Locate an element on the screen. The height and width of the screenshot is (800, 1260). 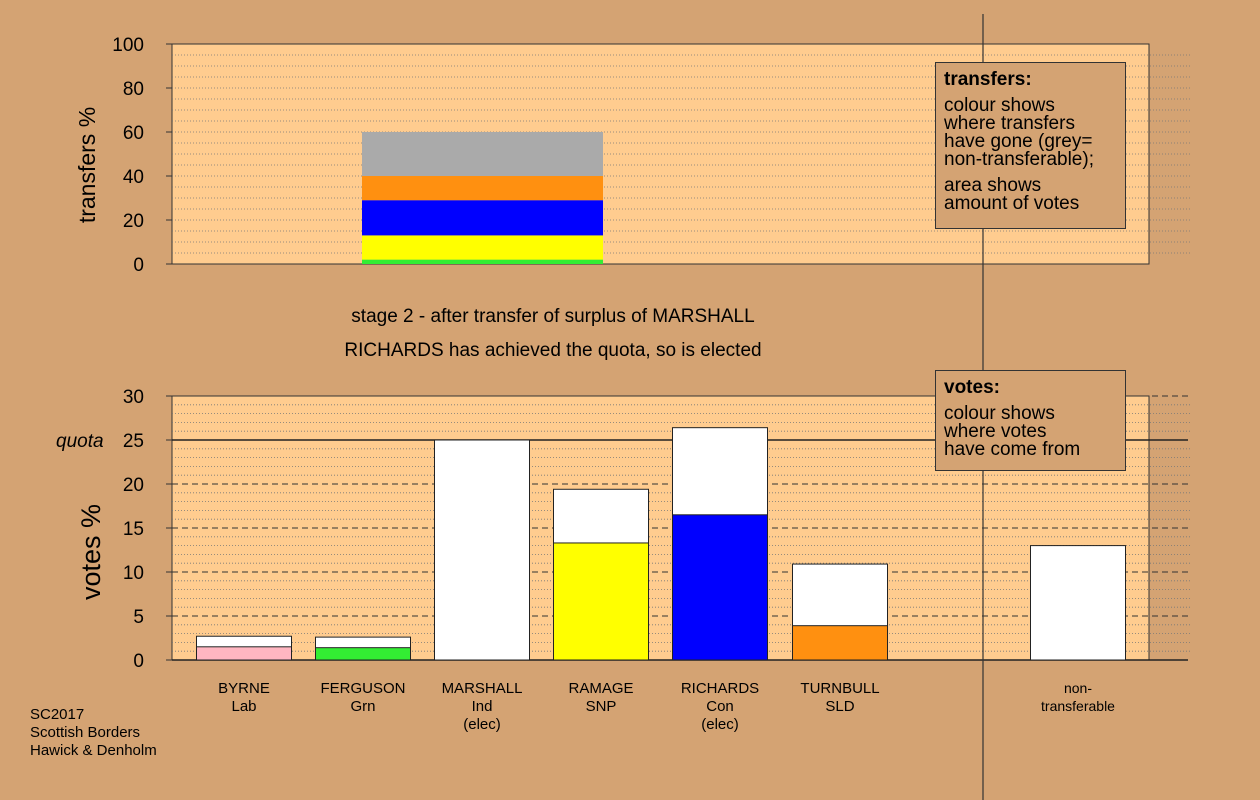
votes-legend-line: colour shows is located at coordinates (999, 413).